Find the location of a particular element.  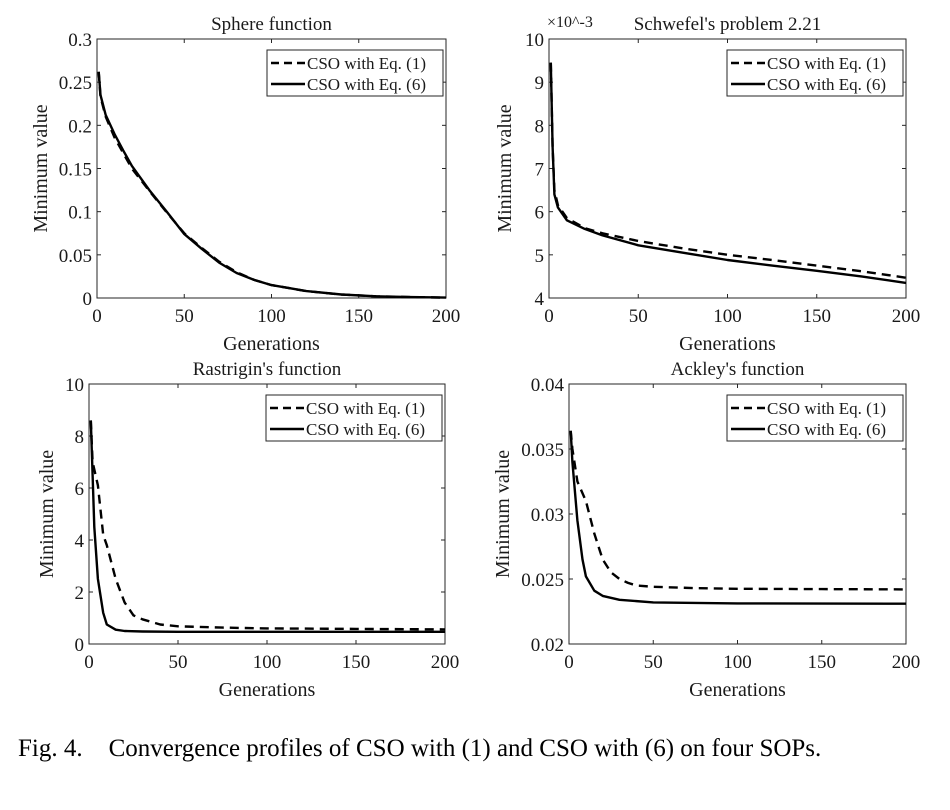

y-tick-label: 0.025 is located at coordinates (542, 580).